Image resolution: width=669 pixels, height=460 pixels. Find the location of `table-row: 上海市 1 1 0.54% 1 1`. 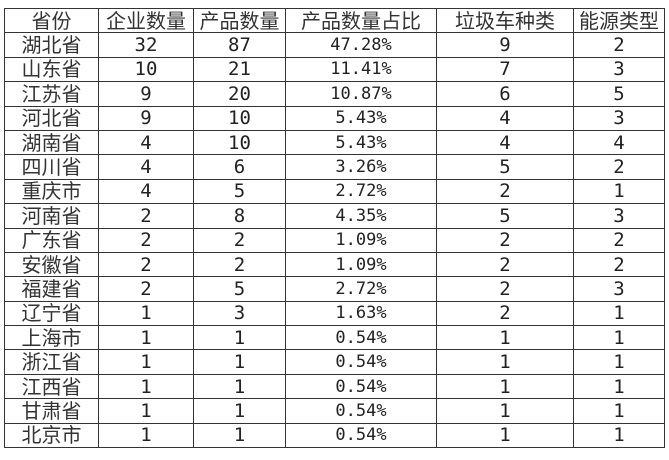

table-row: 上海市 1 1 0.54% 1 1 is located at coordinates (334, 338).